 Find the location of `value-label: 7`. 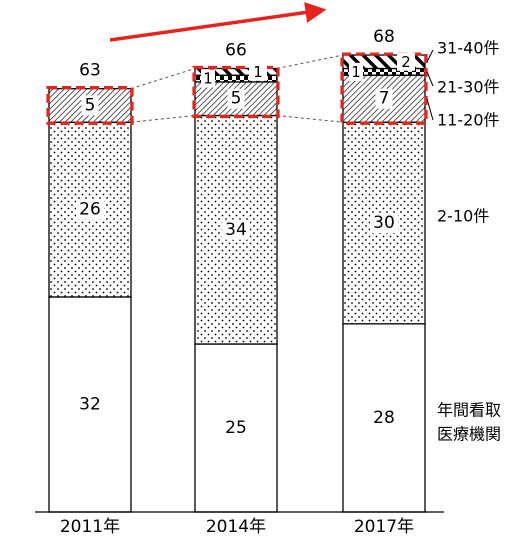

value-label: 7 is located at coordinates (384, 99).